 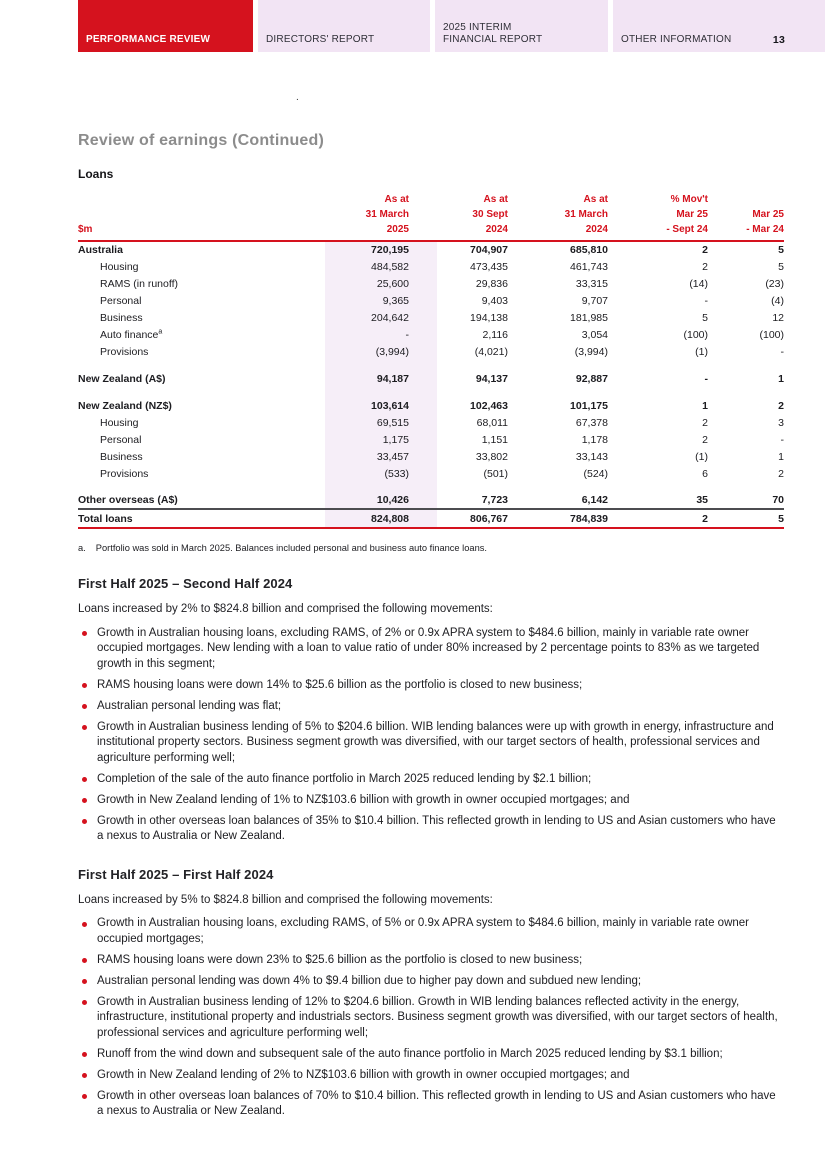 What do you see at coordinates (125, 405) in the screenshot?
I see `row-label: New Zealand (NZ$)` at bounding box center [125, 405].